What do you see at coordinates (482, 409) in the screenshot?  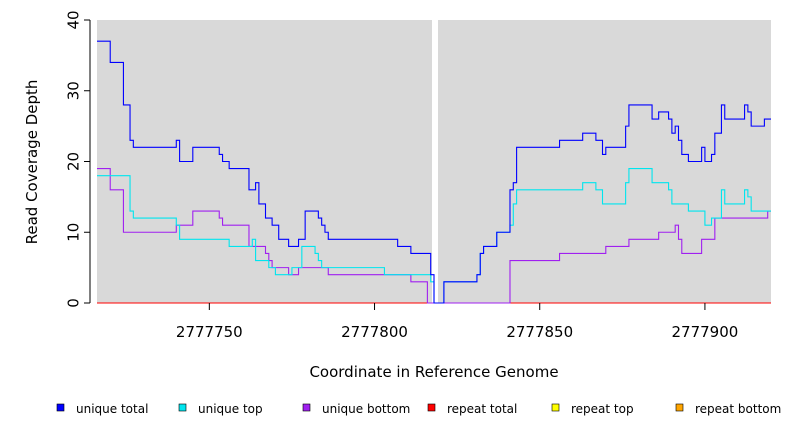 I see `legend-label-repeat-total: repeat total` at bounding box center [482, 409].